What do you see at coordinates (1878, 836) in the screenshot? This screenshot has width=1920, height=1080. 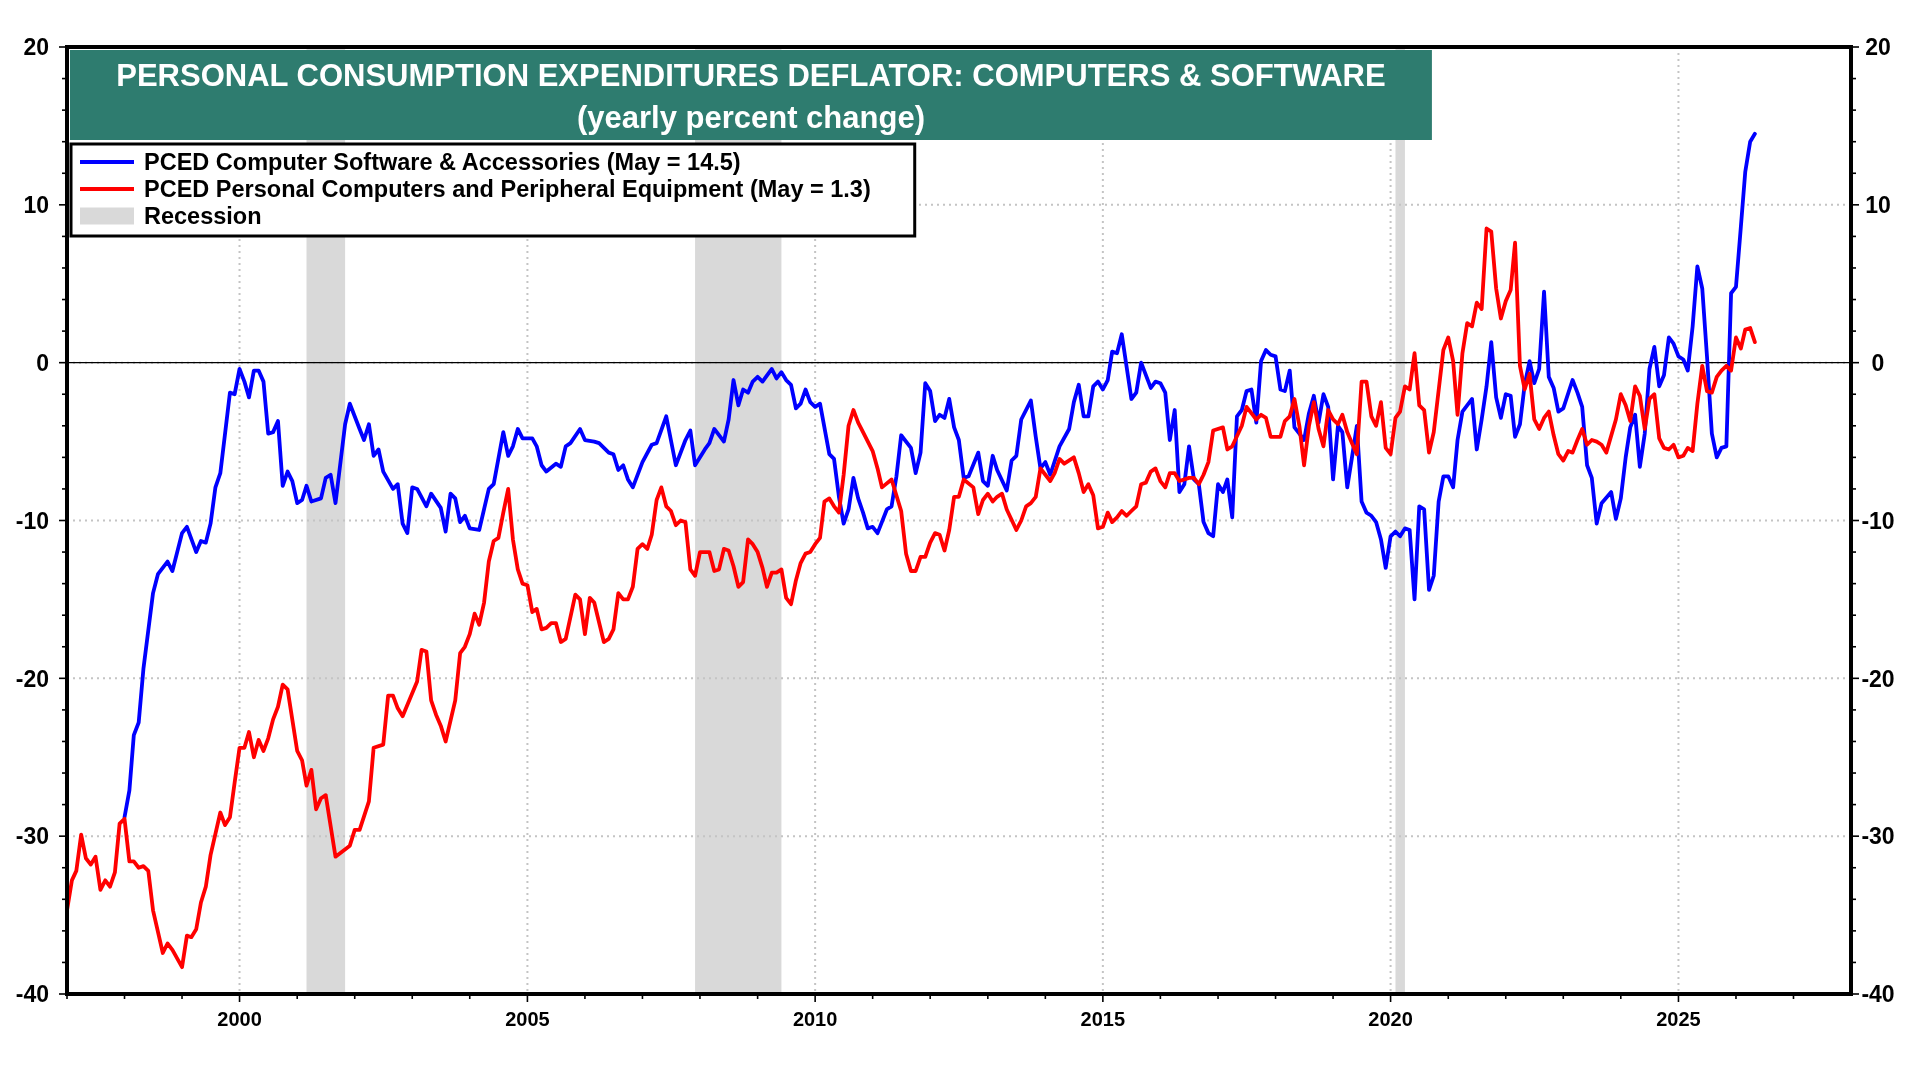 I see `y2-tick-label: -30` at bounding box center [1878, 836].